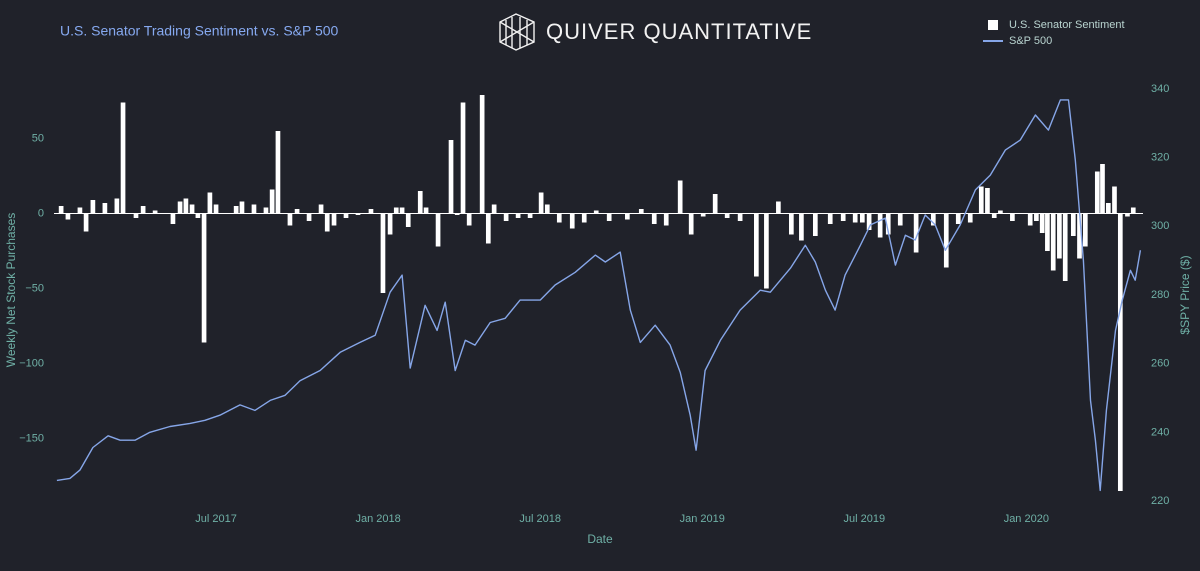  Describe the element at coordinates (1160, 89) in the screenshot. I see `y2-tick-label: 340` at that location.